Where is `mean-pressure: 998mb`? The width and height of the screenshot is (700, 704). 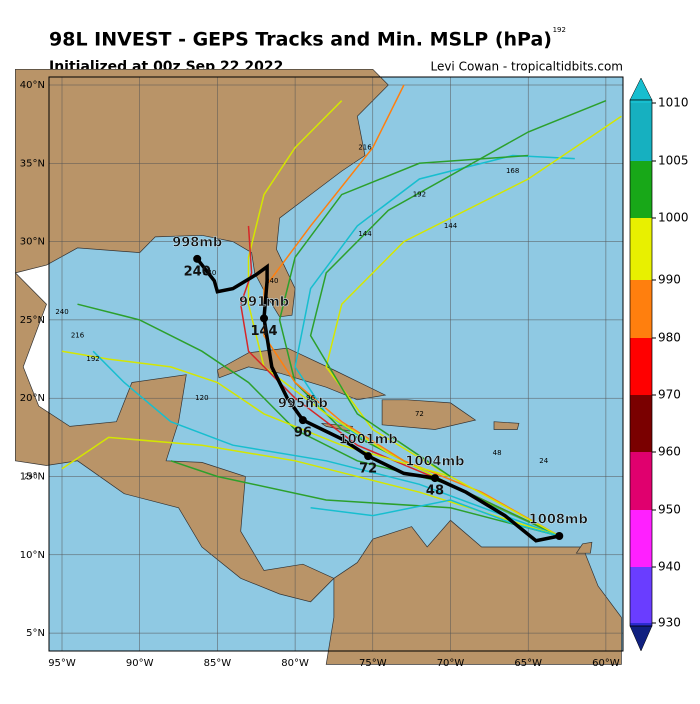 mean-pressure: 998mb is located at coordinates (197, 242).